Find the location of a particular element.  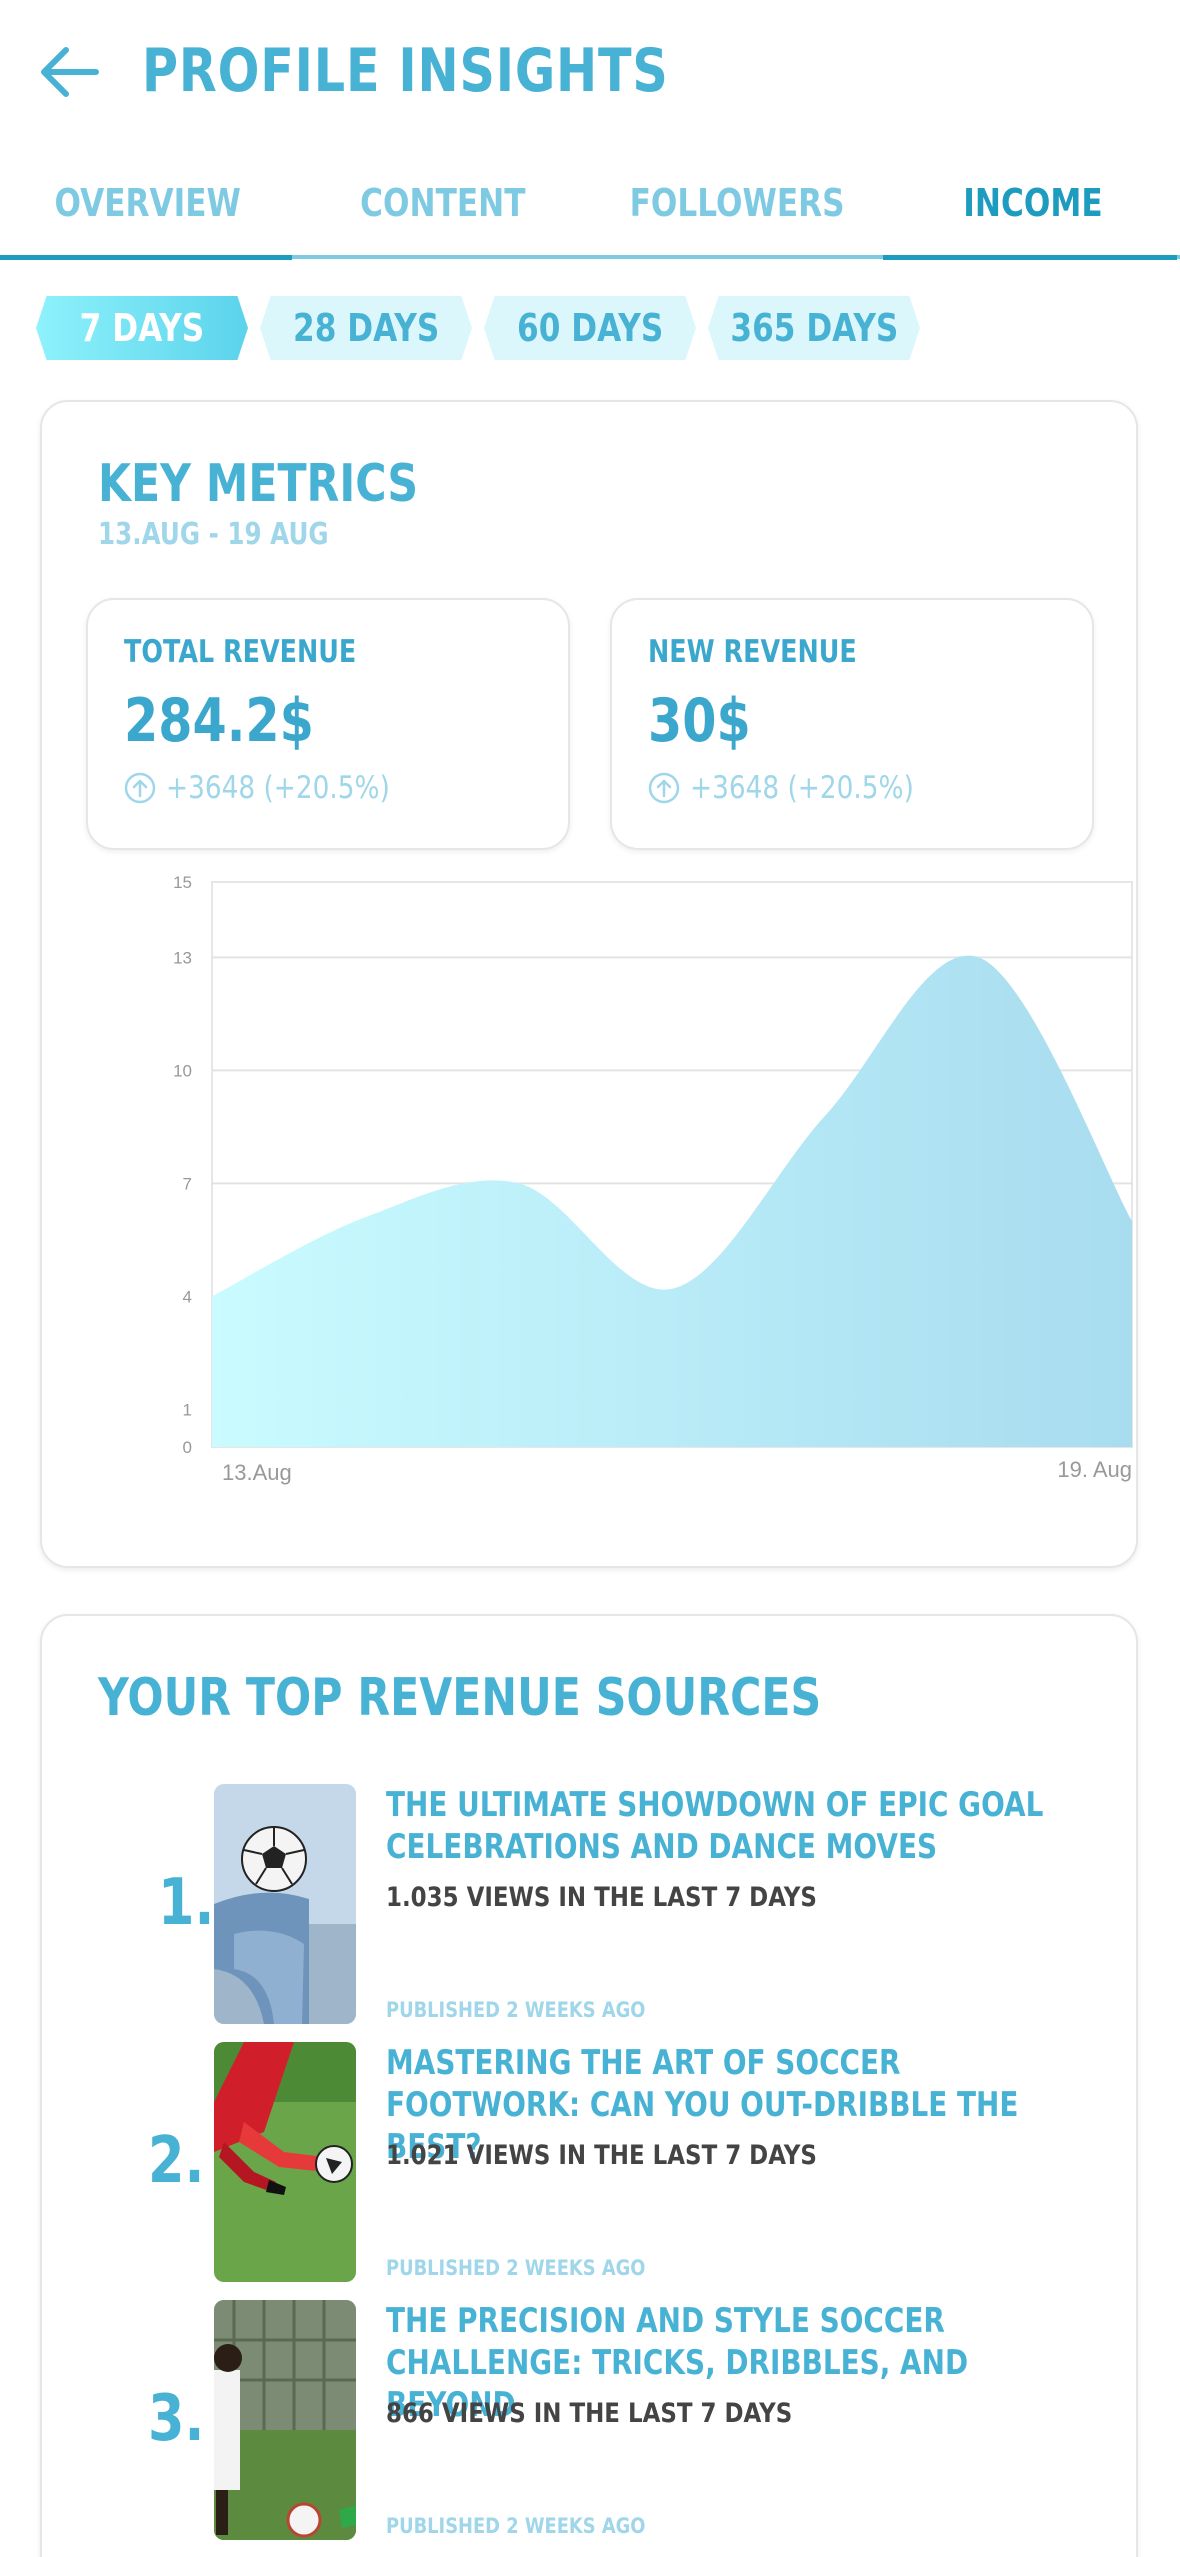

period-filter: 7 DAYS 28 DAYS 60 DAYS 365 DAYS is located at coordinates (590, 331).